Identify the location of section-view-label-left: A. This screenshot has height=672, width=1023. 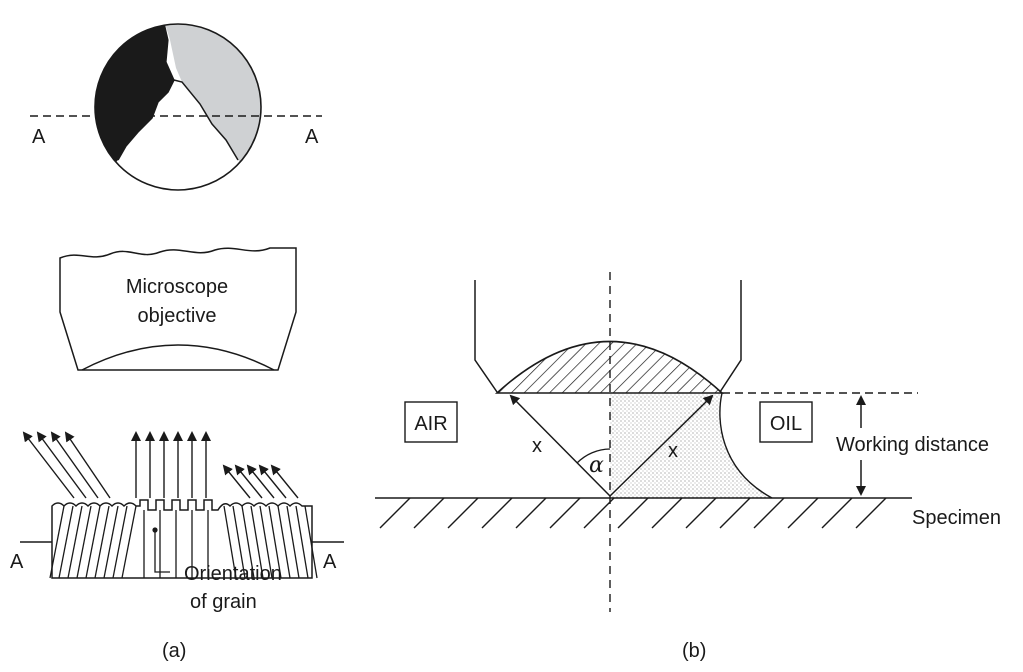
(17, 562).